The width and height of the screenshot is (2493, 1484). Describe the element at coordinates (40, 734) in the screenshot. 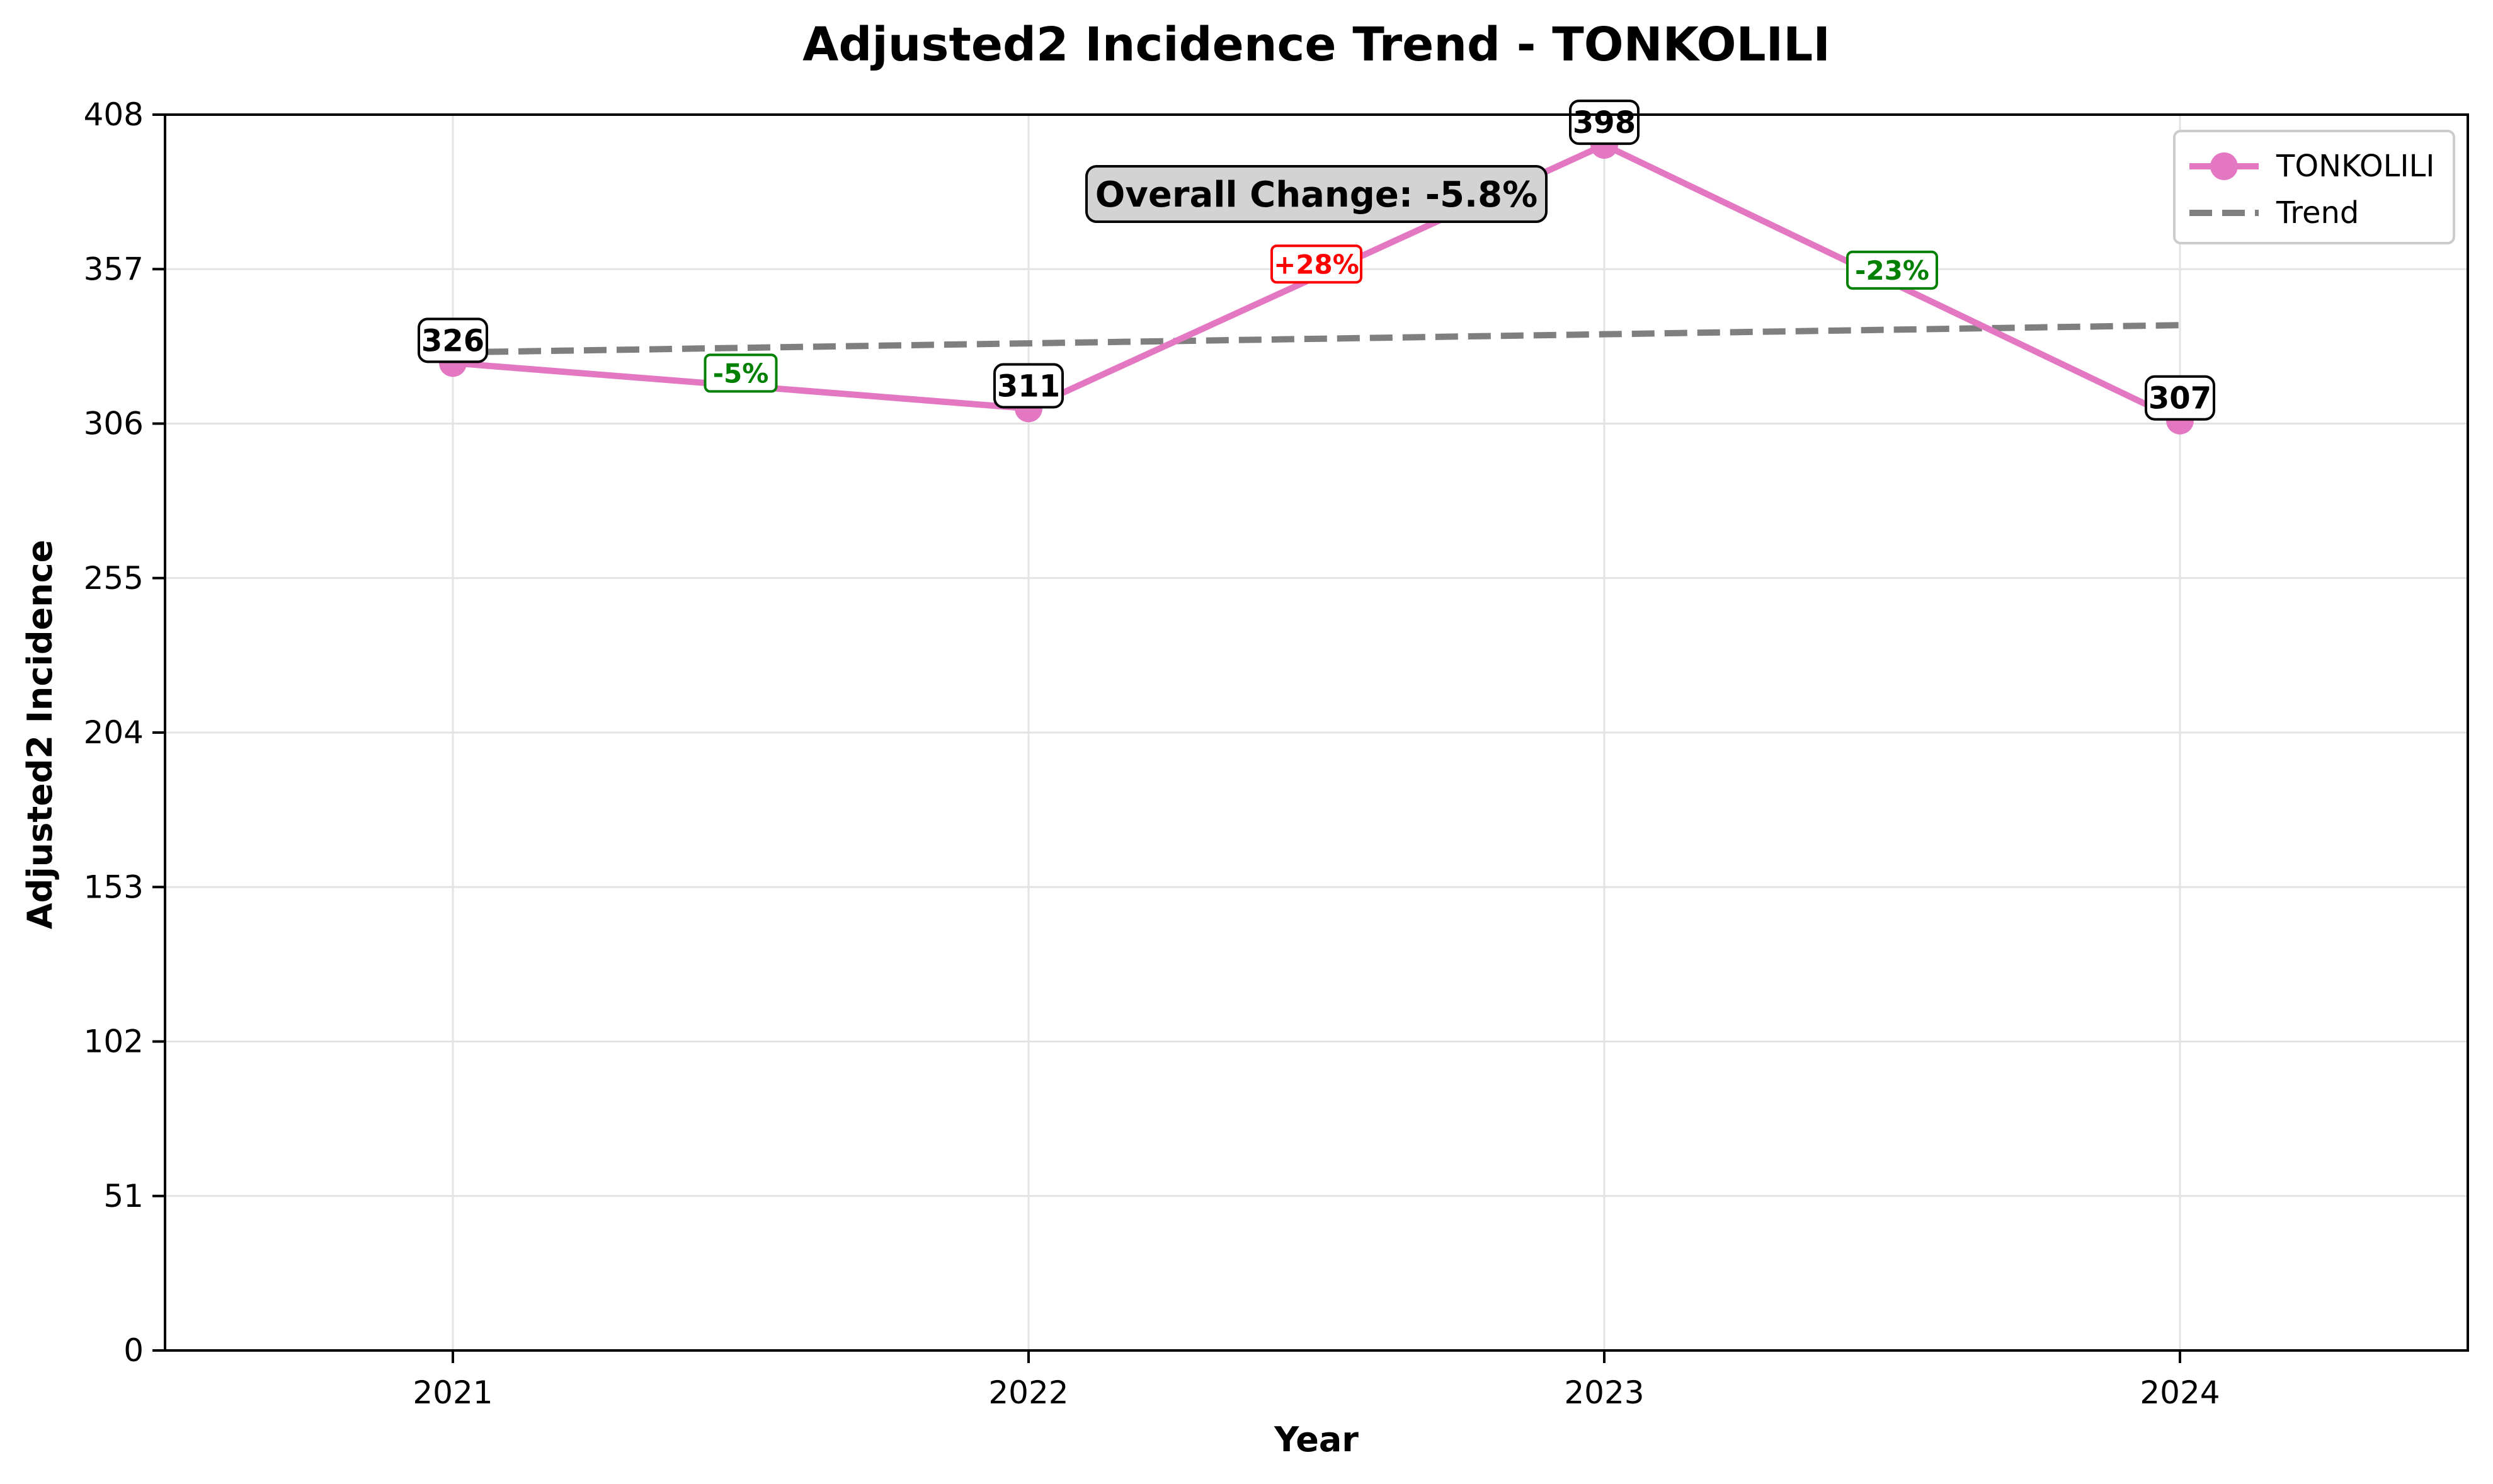

I see `y-axis-label: Adjusted2 Incidence` at that location.